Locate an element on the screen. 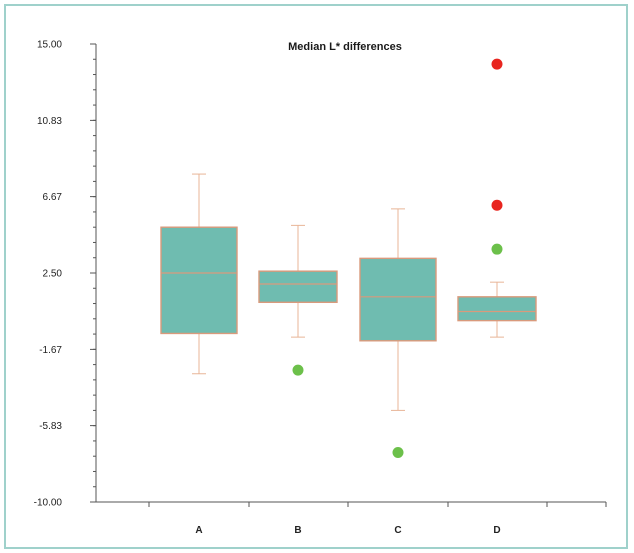 Image resolution: width=634 pixels, height=553 pixels. box-group-a is located at coordinates (199, 274).